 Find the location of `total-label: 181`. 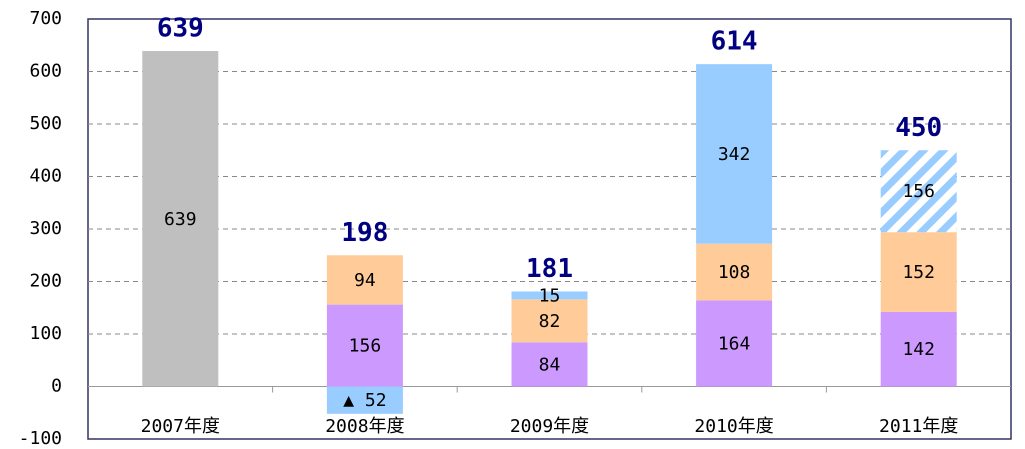

total-label: 181 is located at coordinates (549, 269).